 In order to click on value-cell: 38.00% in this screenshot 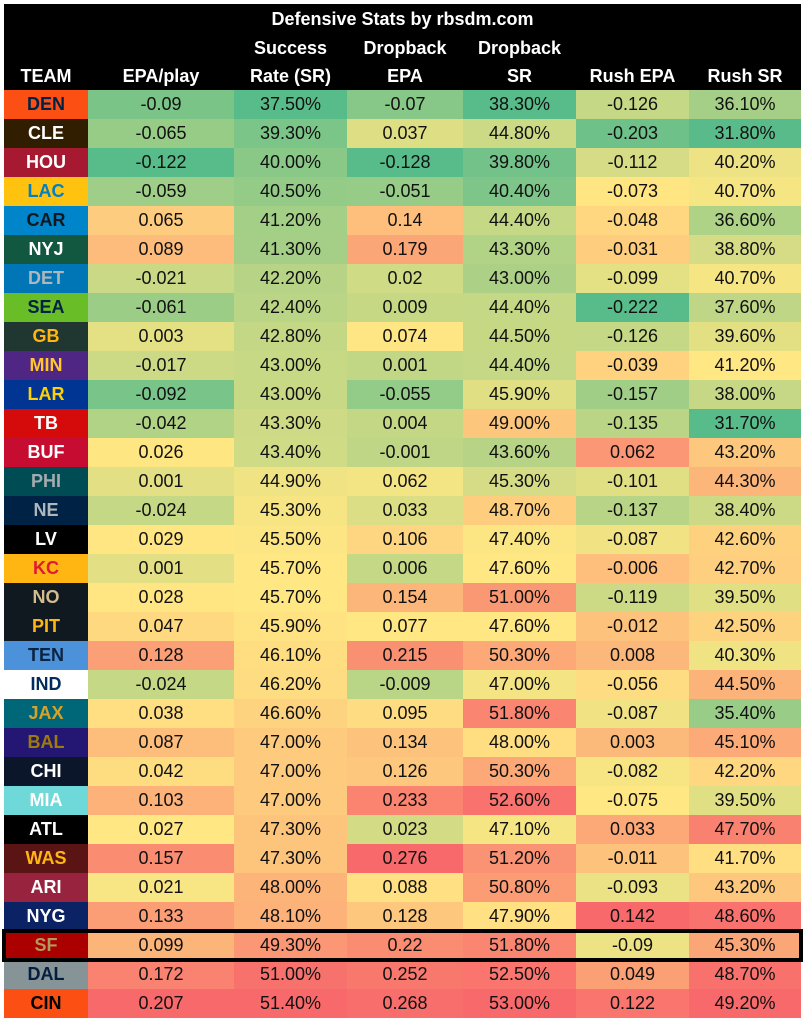, I will do `click(745, 394)`.